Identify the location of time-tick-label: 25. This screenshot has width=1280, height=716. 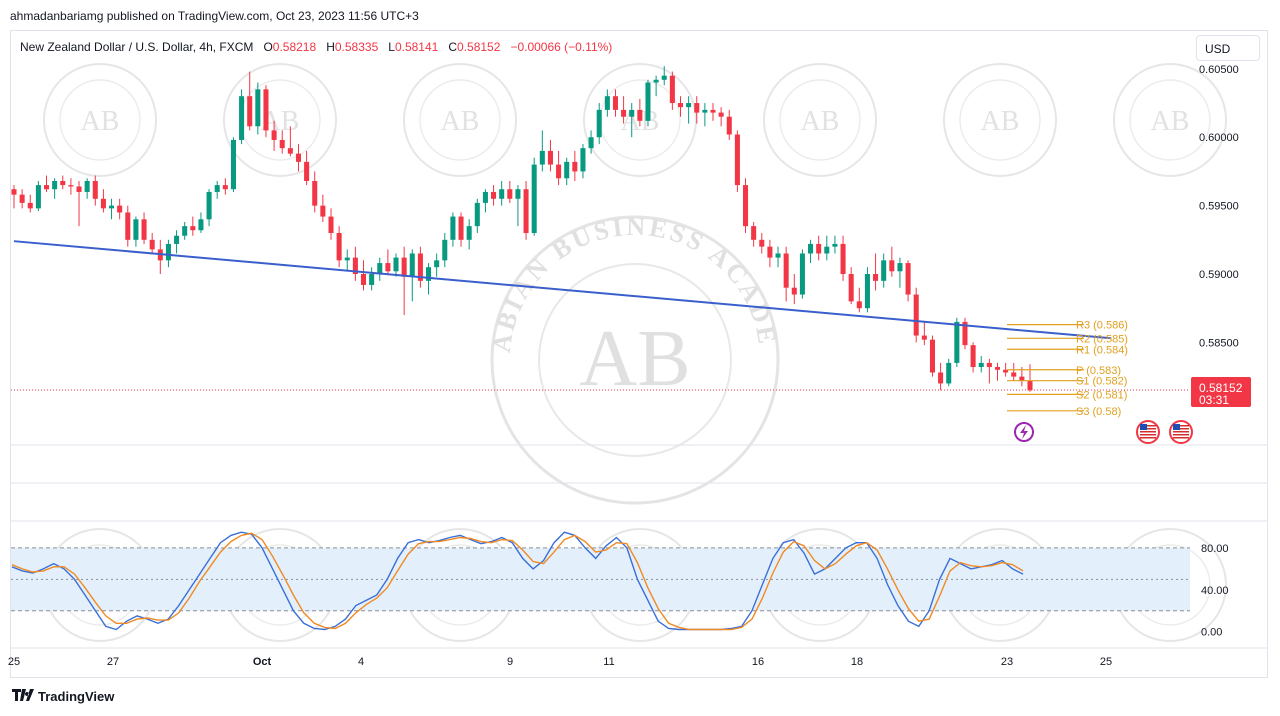
(1106, 662).